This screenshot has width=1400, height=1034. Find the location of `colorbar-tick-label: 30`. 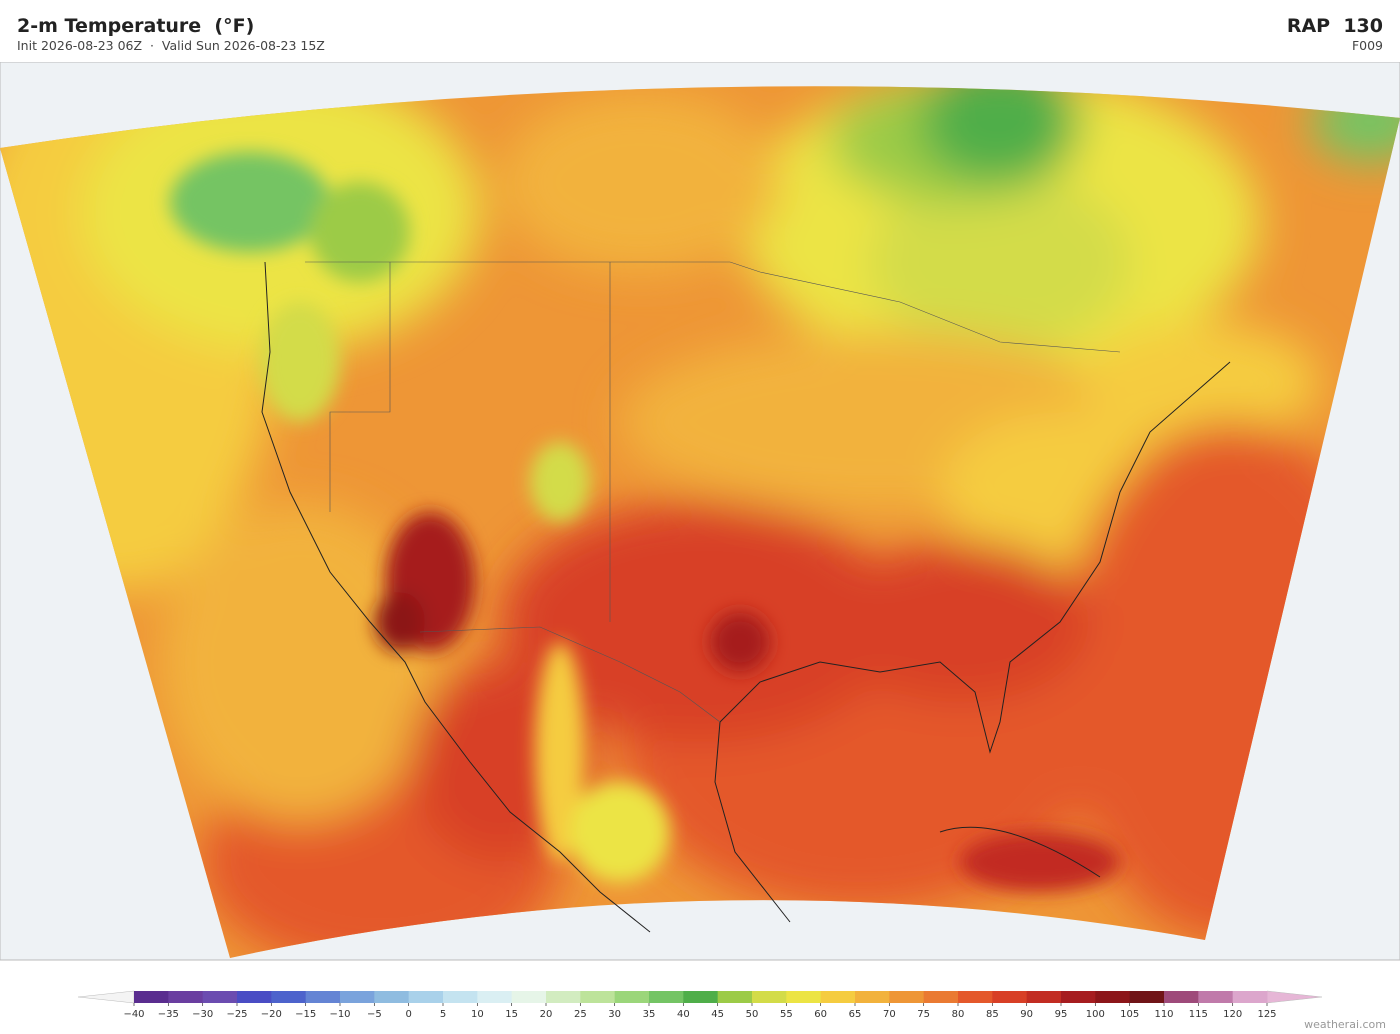

colorbar-tick-label: 30 is located at coordinates (614, 1014).